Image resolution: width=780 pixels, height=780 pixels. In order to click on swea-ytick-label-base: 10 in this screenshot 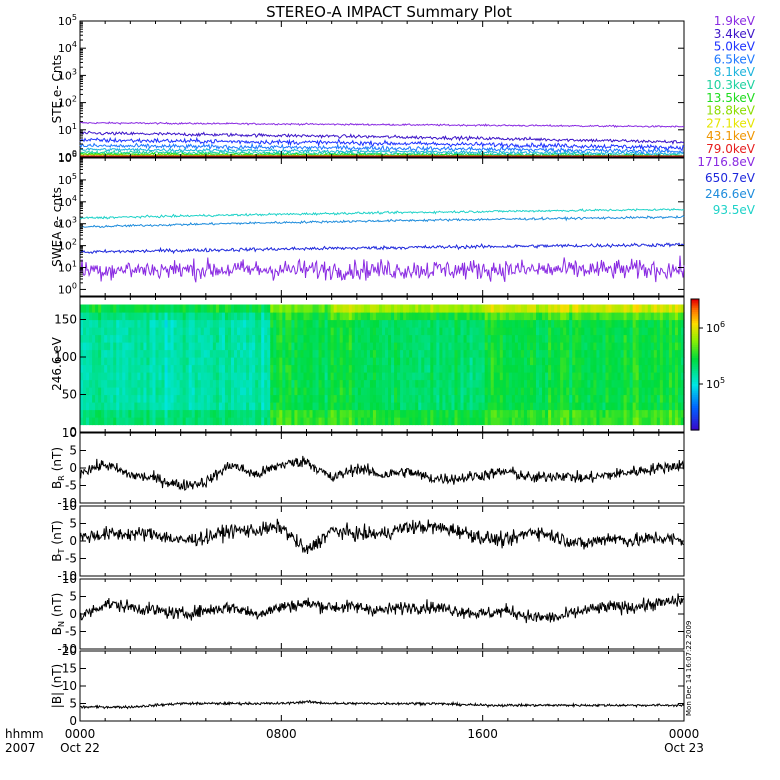, I will do `click(65, 180)`.